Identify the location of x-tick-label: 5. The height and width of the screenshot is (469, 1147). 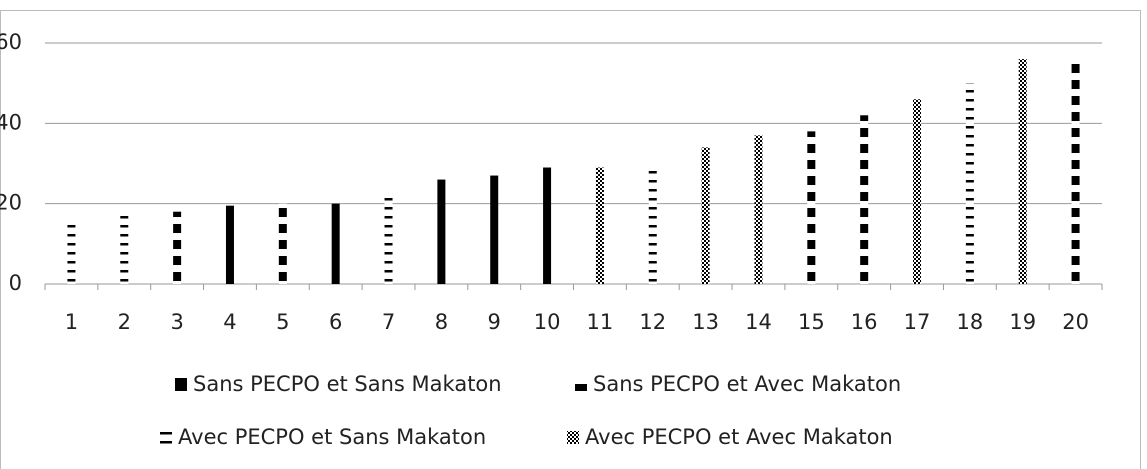
(282, 322).